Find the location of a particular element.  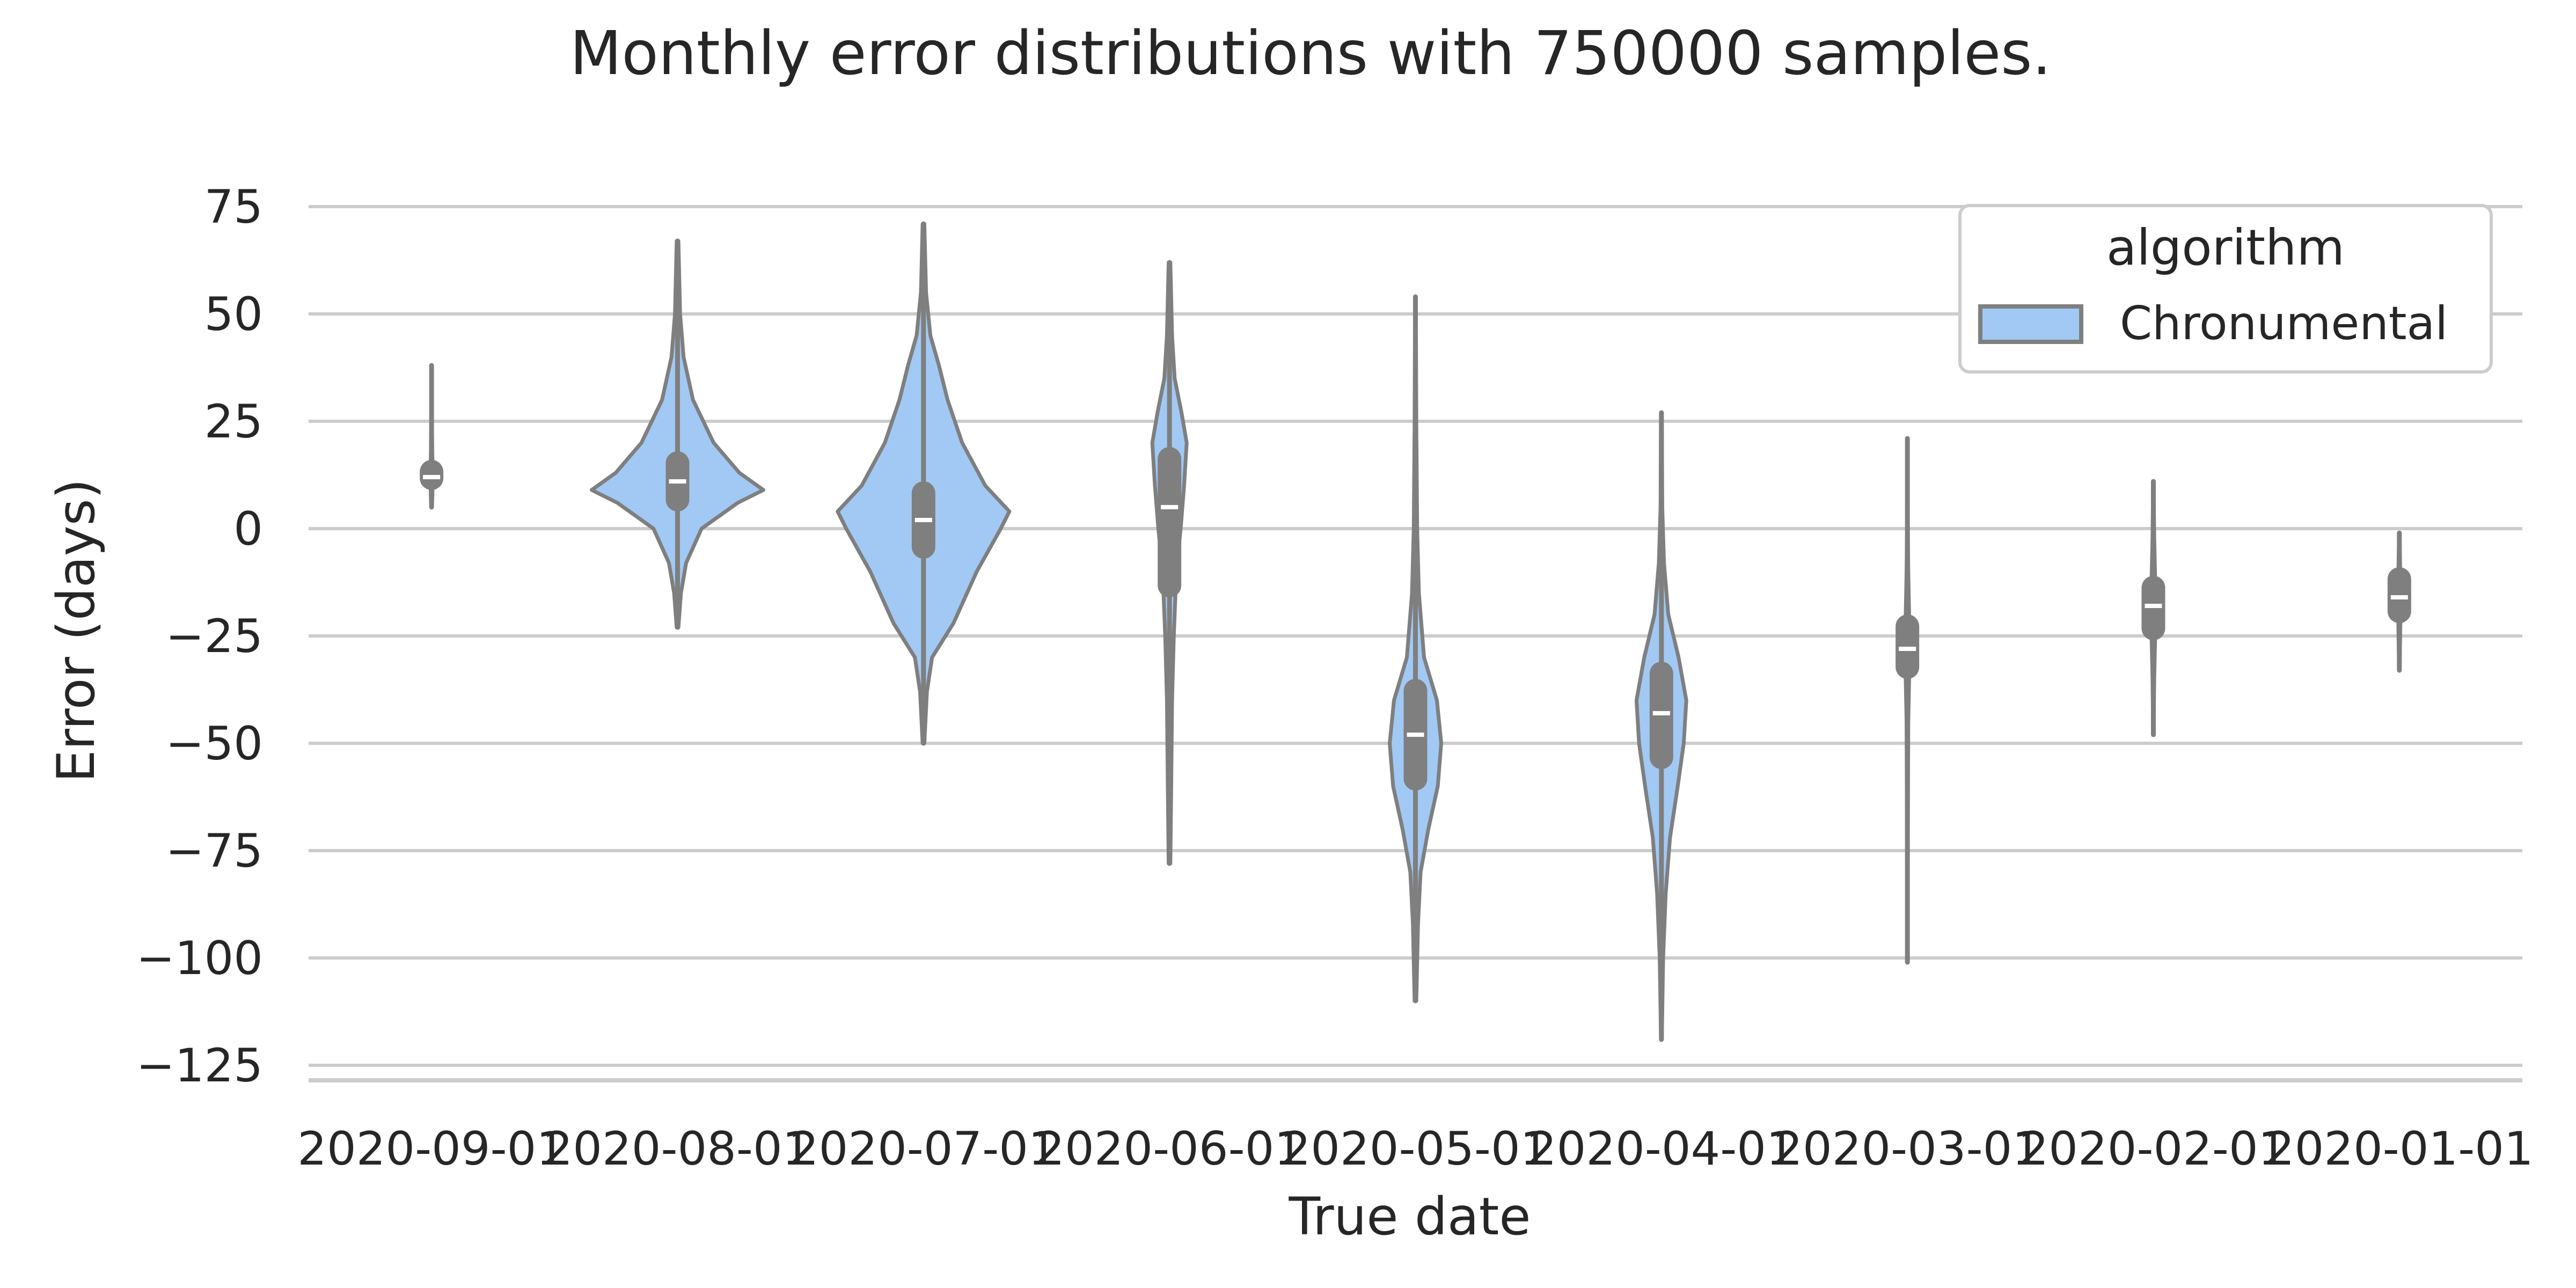

legend: algorithm Chronumental is located at coordinates (2225, 289).